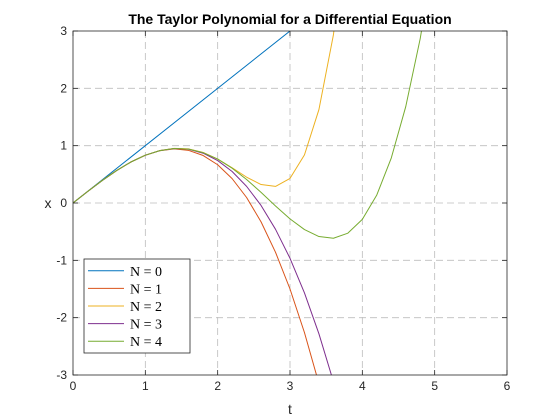  Describe the element at coordinates (146, 325) in the screenshot. I see `legend-label: N = 3` at that location.